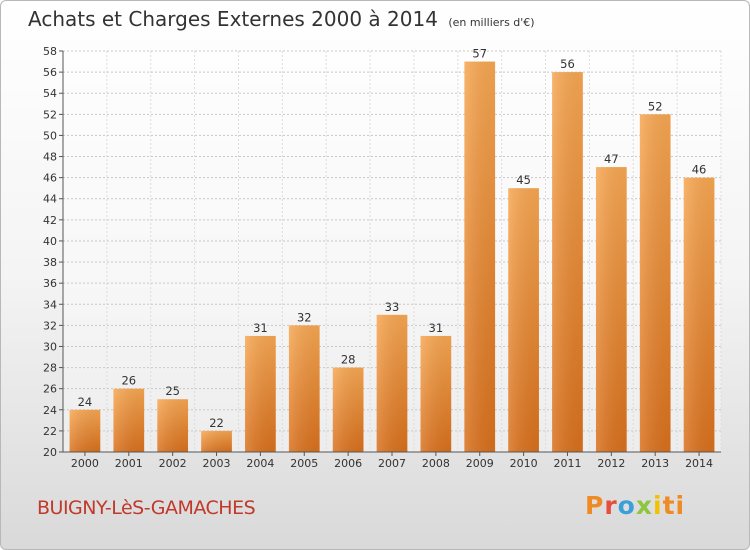 The image size is (750, 550). What do you see at coordinates (699, 463) in the screenshot?
I see `x-tick-label: 2014` at bounding box center [699, 463].